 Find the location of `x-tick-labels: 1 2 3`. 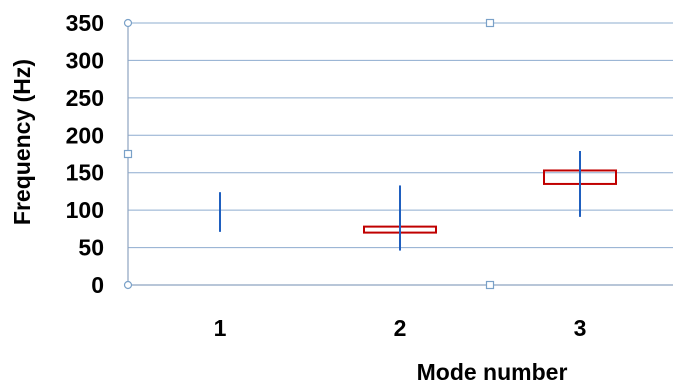

x-tick-labels: 1 2 3 is located at coordinates (400, 328).